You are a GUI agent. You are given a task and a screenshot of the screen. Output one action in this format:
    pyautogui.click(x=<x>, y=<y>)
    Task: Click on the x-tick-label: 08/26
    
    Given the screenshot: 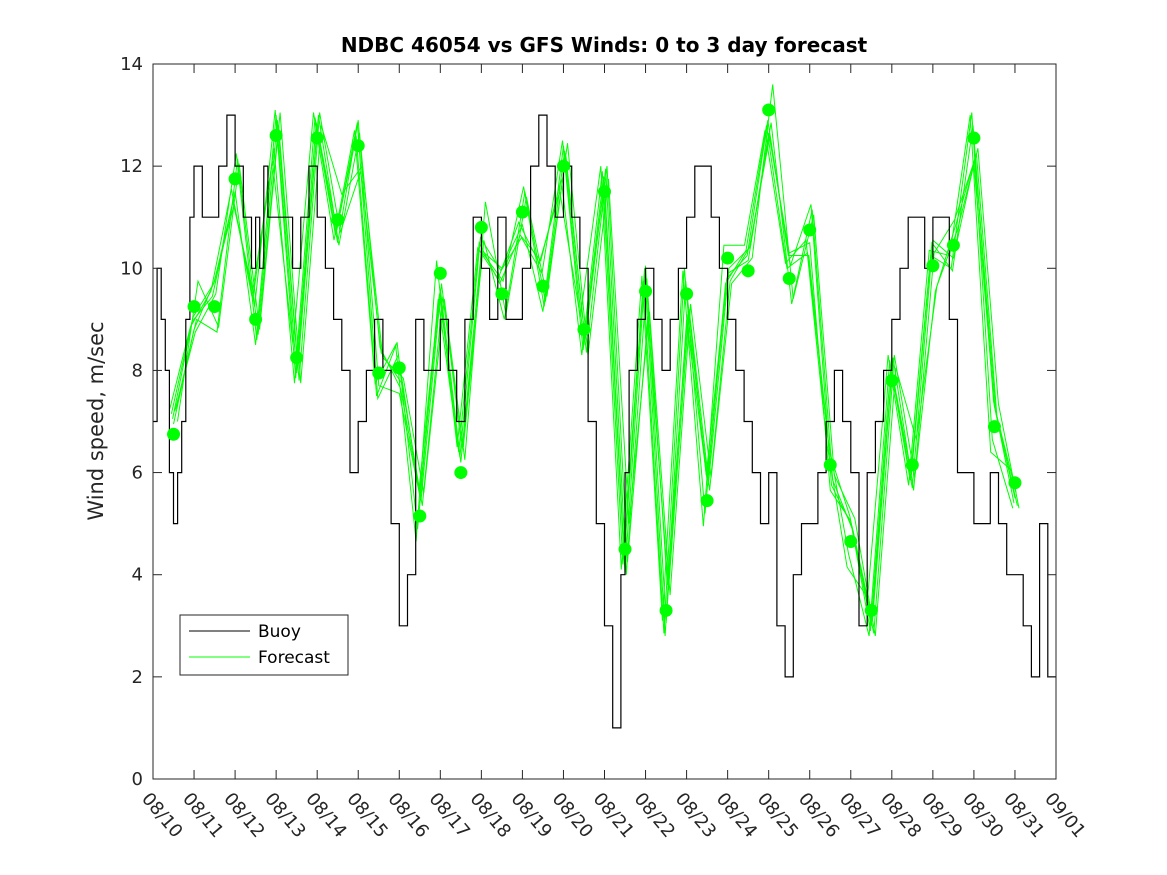 What is the action you would take?
    pyautogui.click(x=818, y=815)
    